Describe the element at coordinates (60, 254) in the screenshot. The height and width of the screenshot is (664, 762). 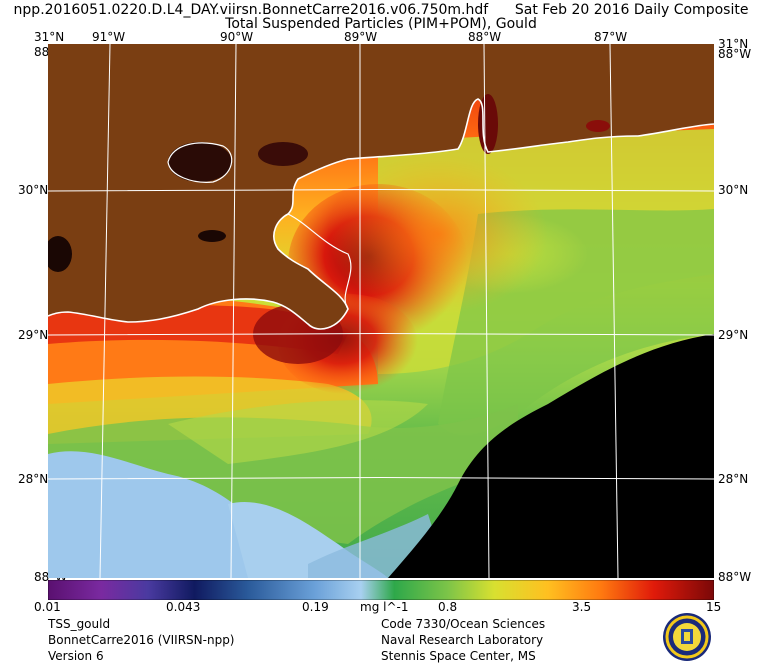
I see `lake-west` at that location.